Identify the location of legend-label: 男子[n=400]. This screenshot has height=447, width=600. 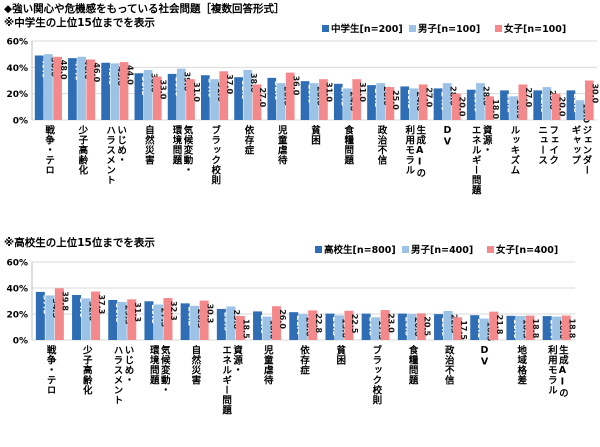
(442, 250).